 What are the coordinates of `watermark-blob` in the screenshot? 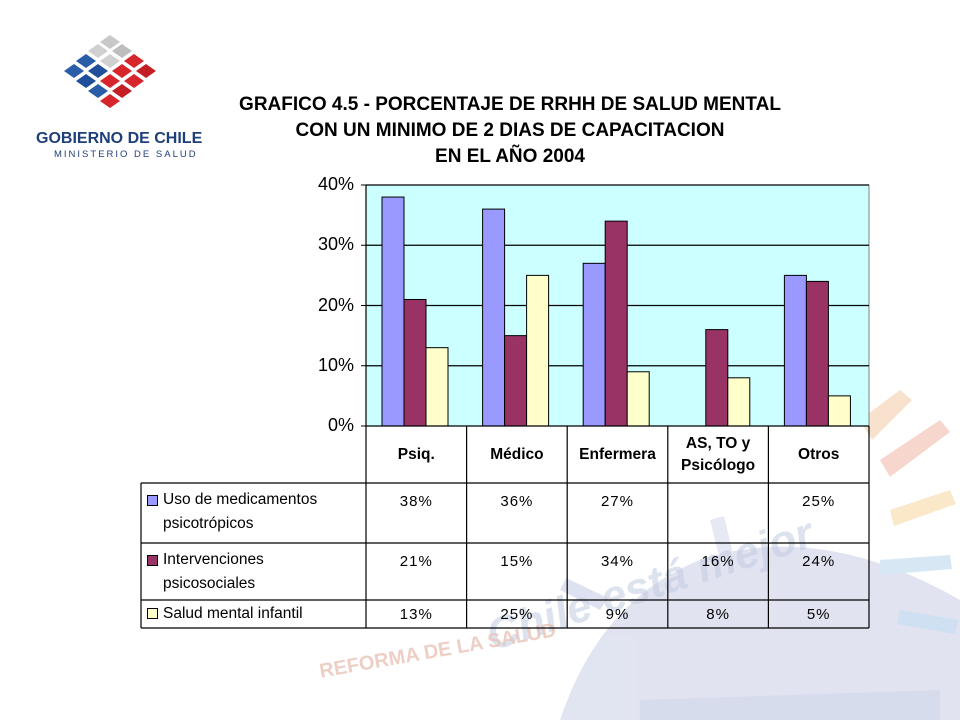 It's located at (760, 633).